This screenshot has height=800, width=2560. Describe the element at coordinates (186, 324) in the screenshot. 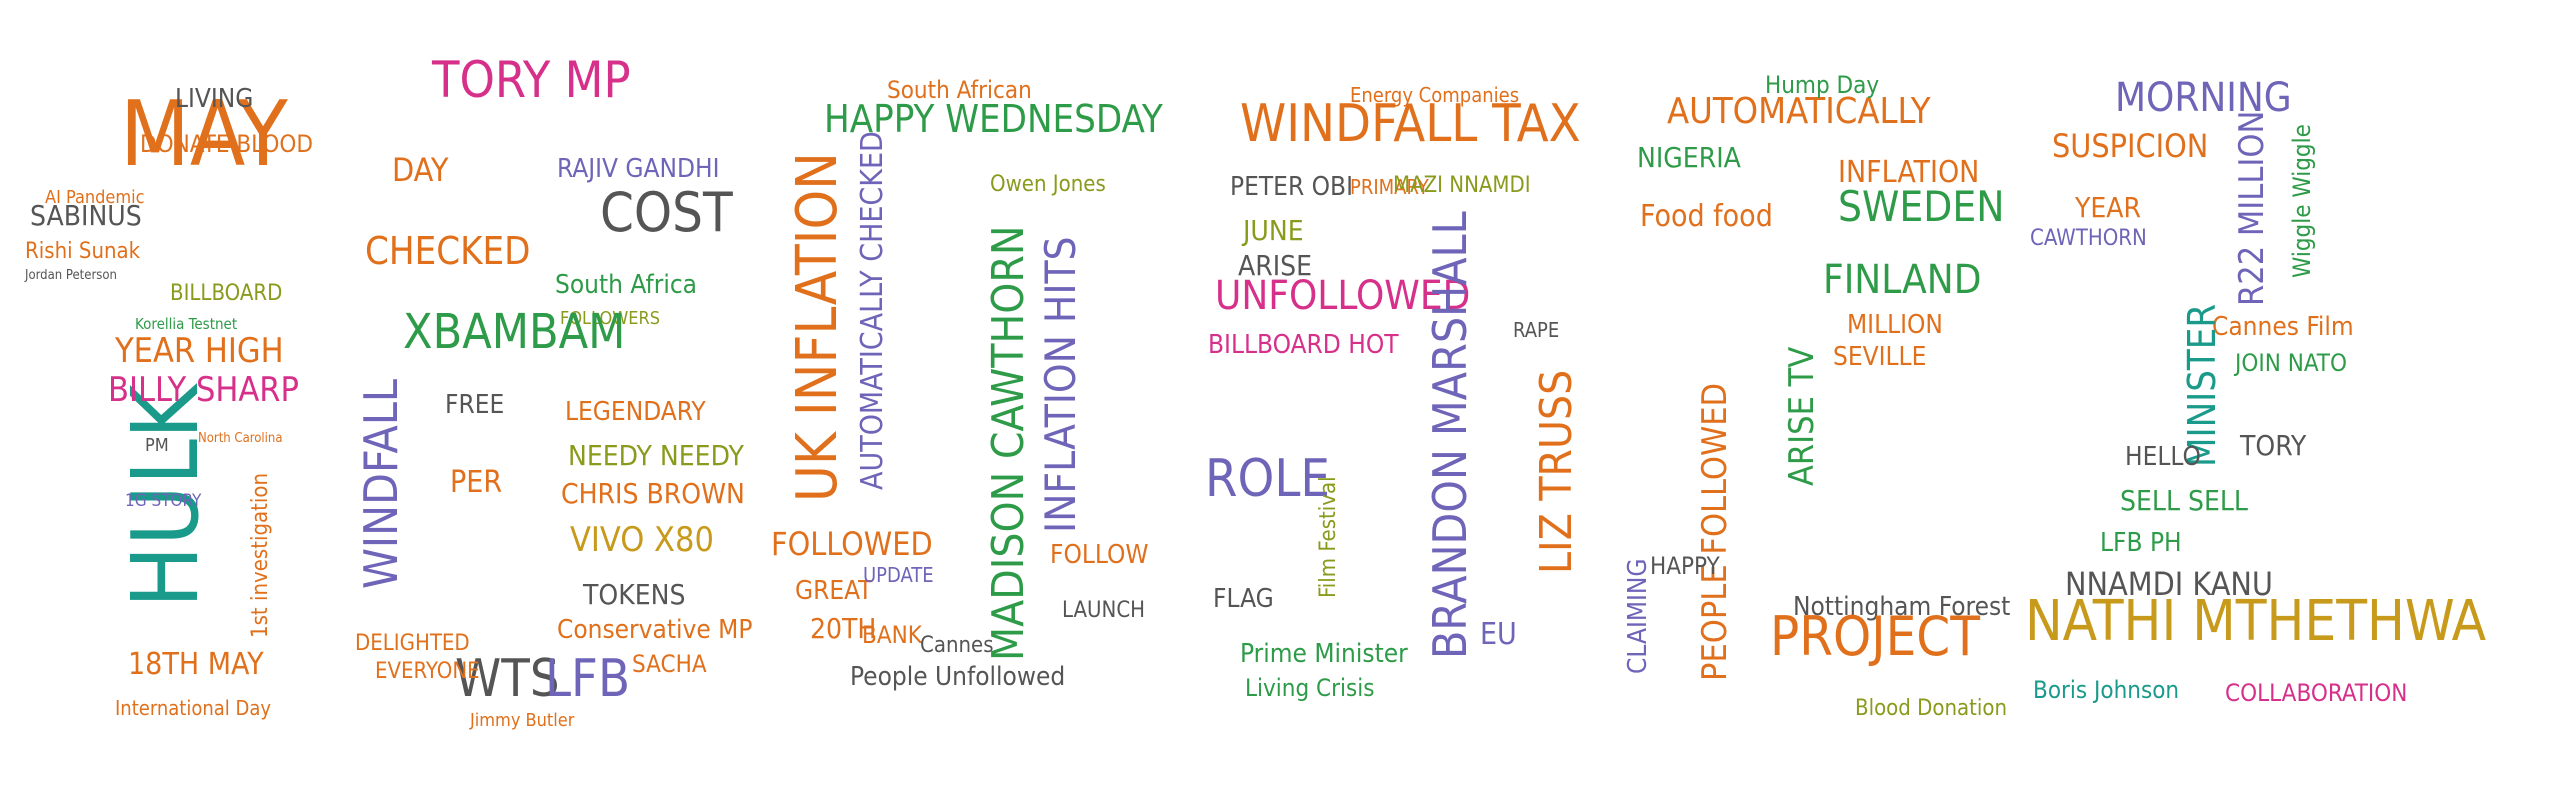

I see `word: Korellia Testnet` at that location.